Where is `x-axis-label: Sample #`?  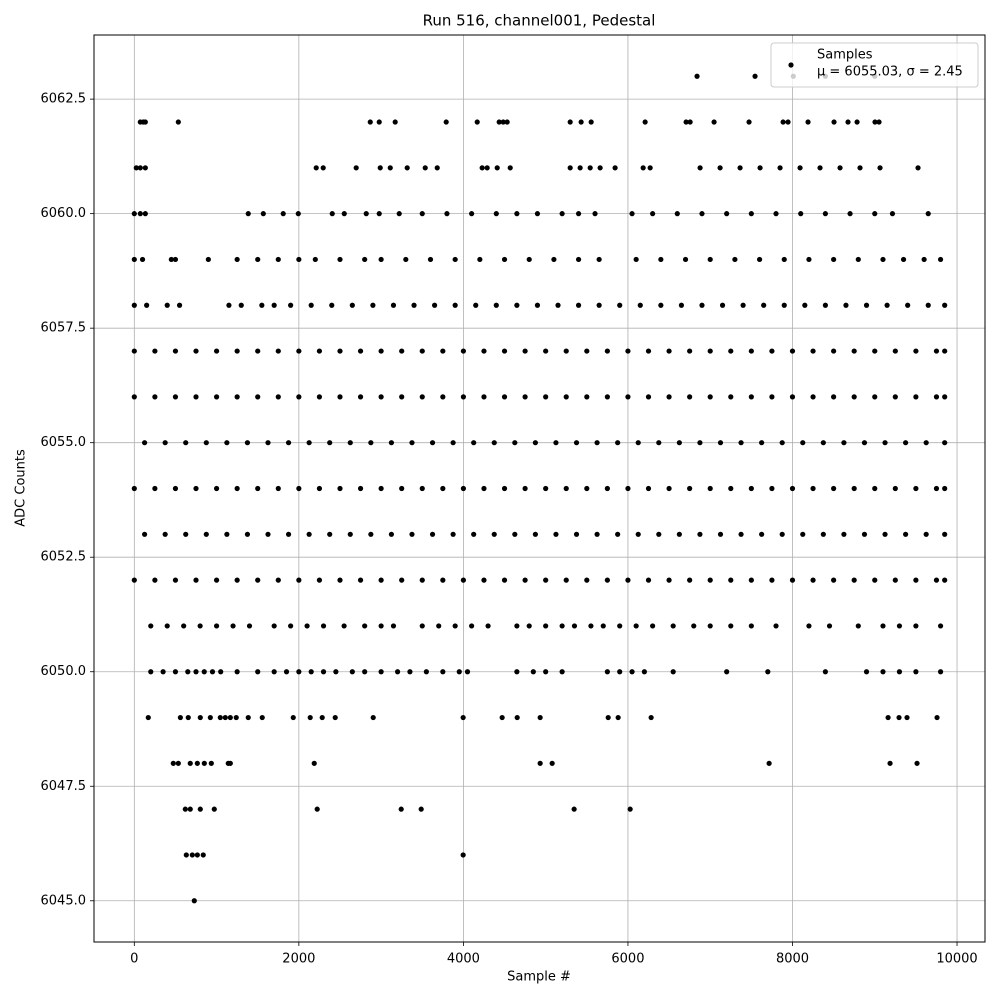 x-axis-label: Sample # is located at coordinates (539, 977).